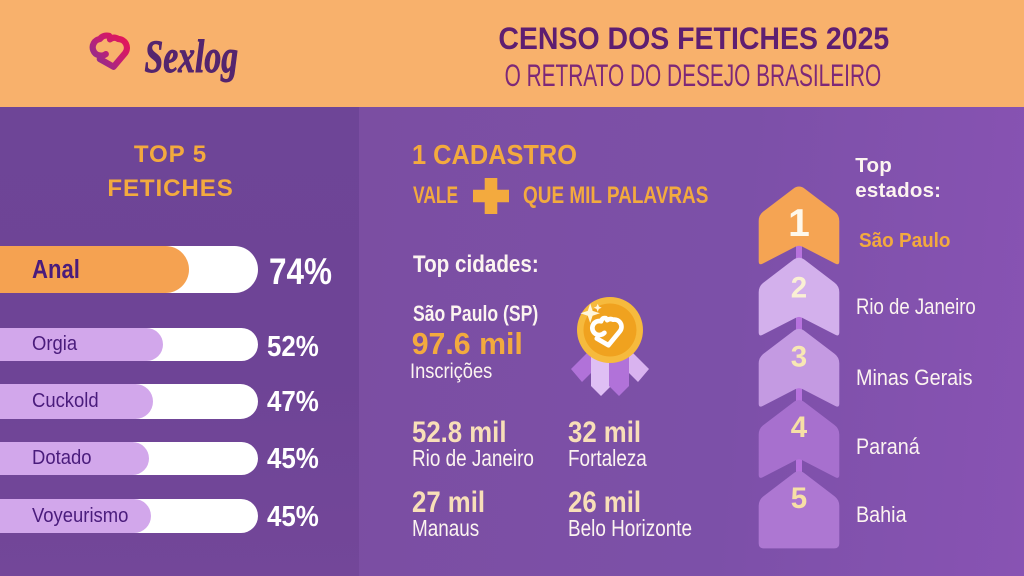 This screenshot has height=576, width=1024. Describe the element at coordinates (799, 498) in the screenshot. I see `svg-text: 5` at that location.